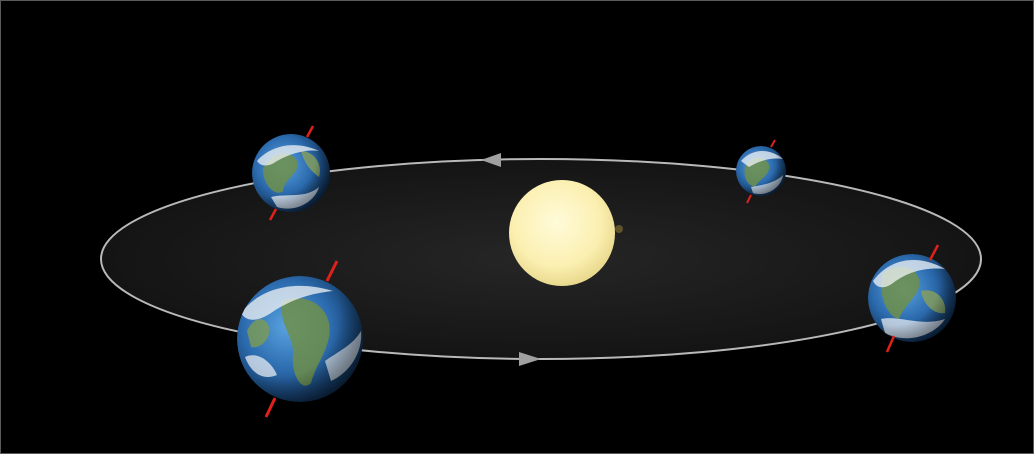  Describe the element at coordinates (491, 160) in the screenshot. I see `orbit-arrow-icon-top` at that location.